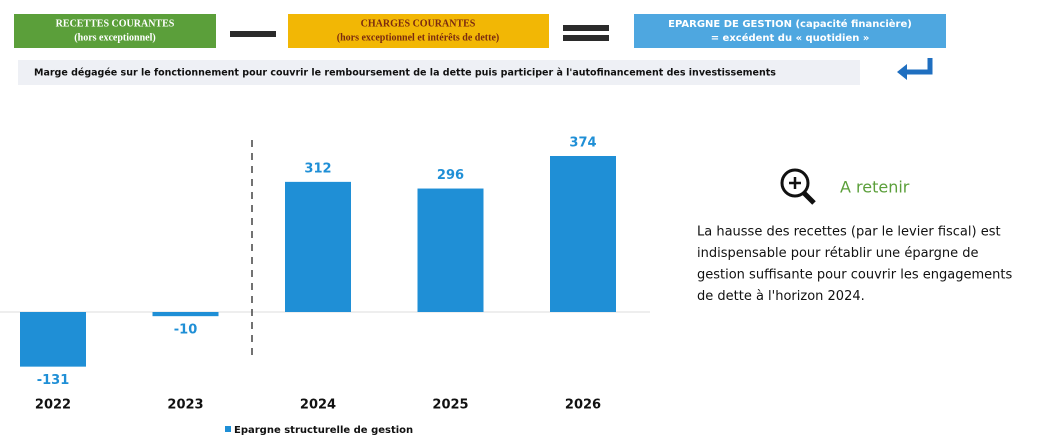 The height and width of the screenshot is (438, 1048). What do you see at coordinates (582, 143) in the screenshot?
I see `value-label: 374` at bounding box center [582, 143].